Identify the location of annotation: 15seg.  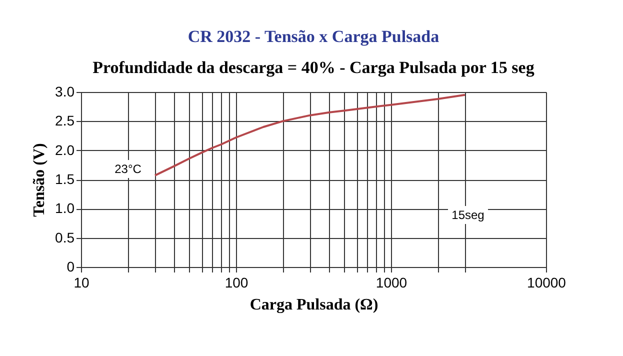
(468, 215).